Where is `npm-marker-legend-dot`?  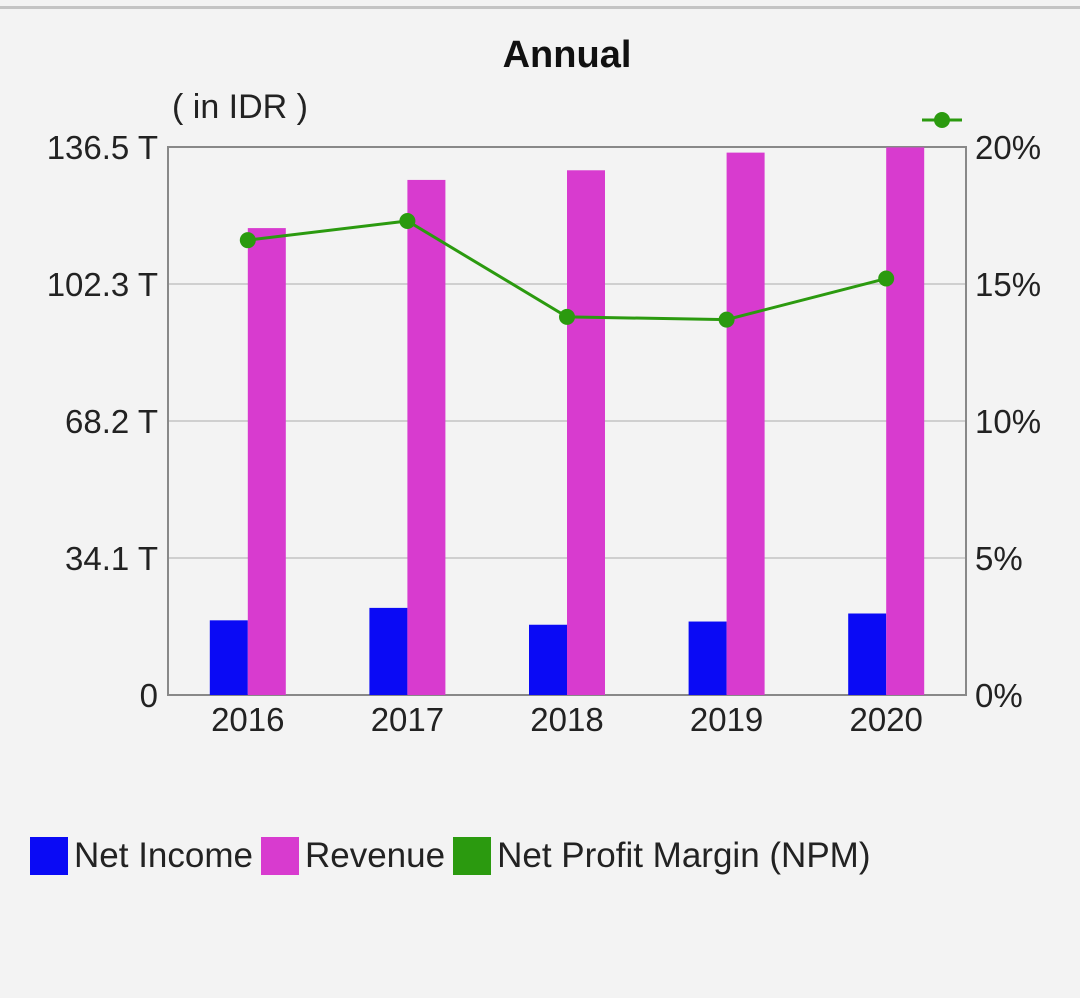
npm-marker-legend-dot is located at coordinates (942, 120).